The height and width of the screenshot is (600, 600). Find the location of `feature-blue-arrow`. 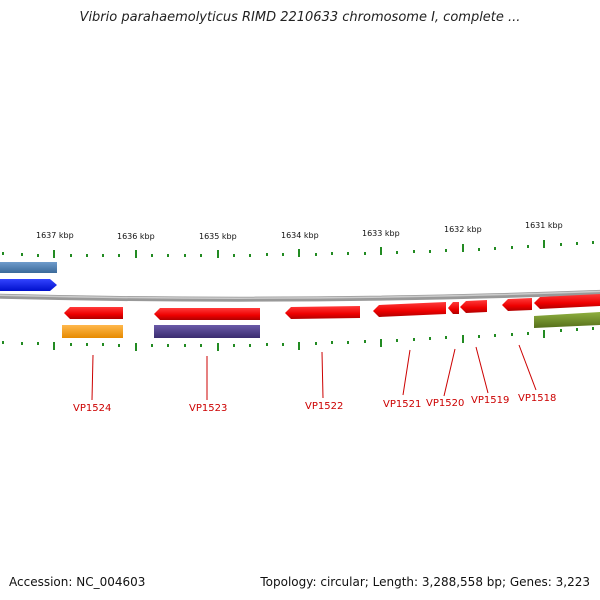

feature-blue-arrow is located at coordinates (28, 285).